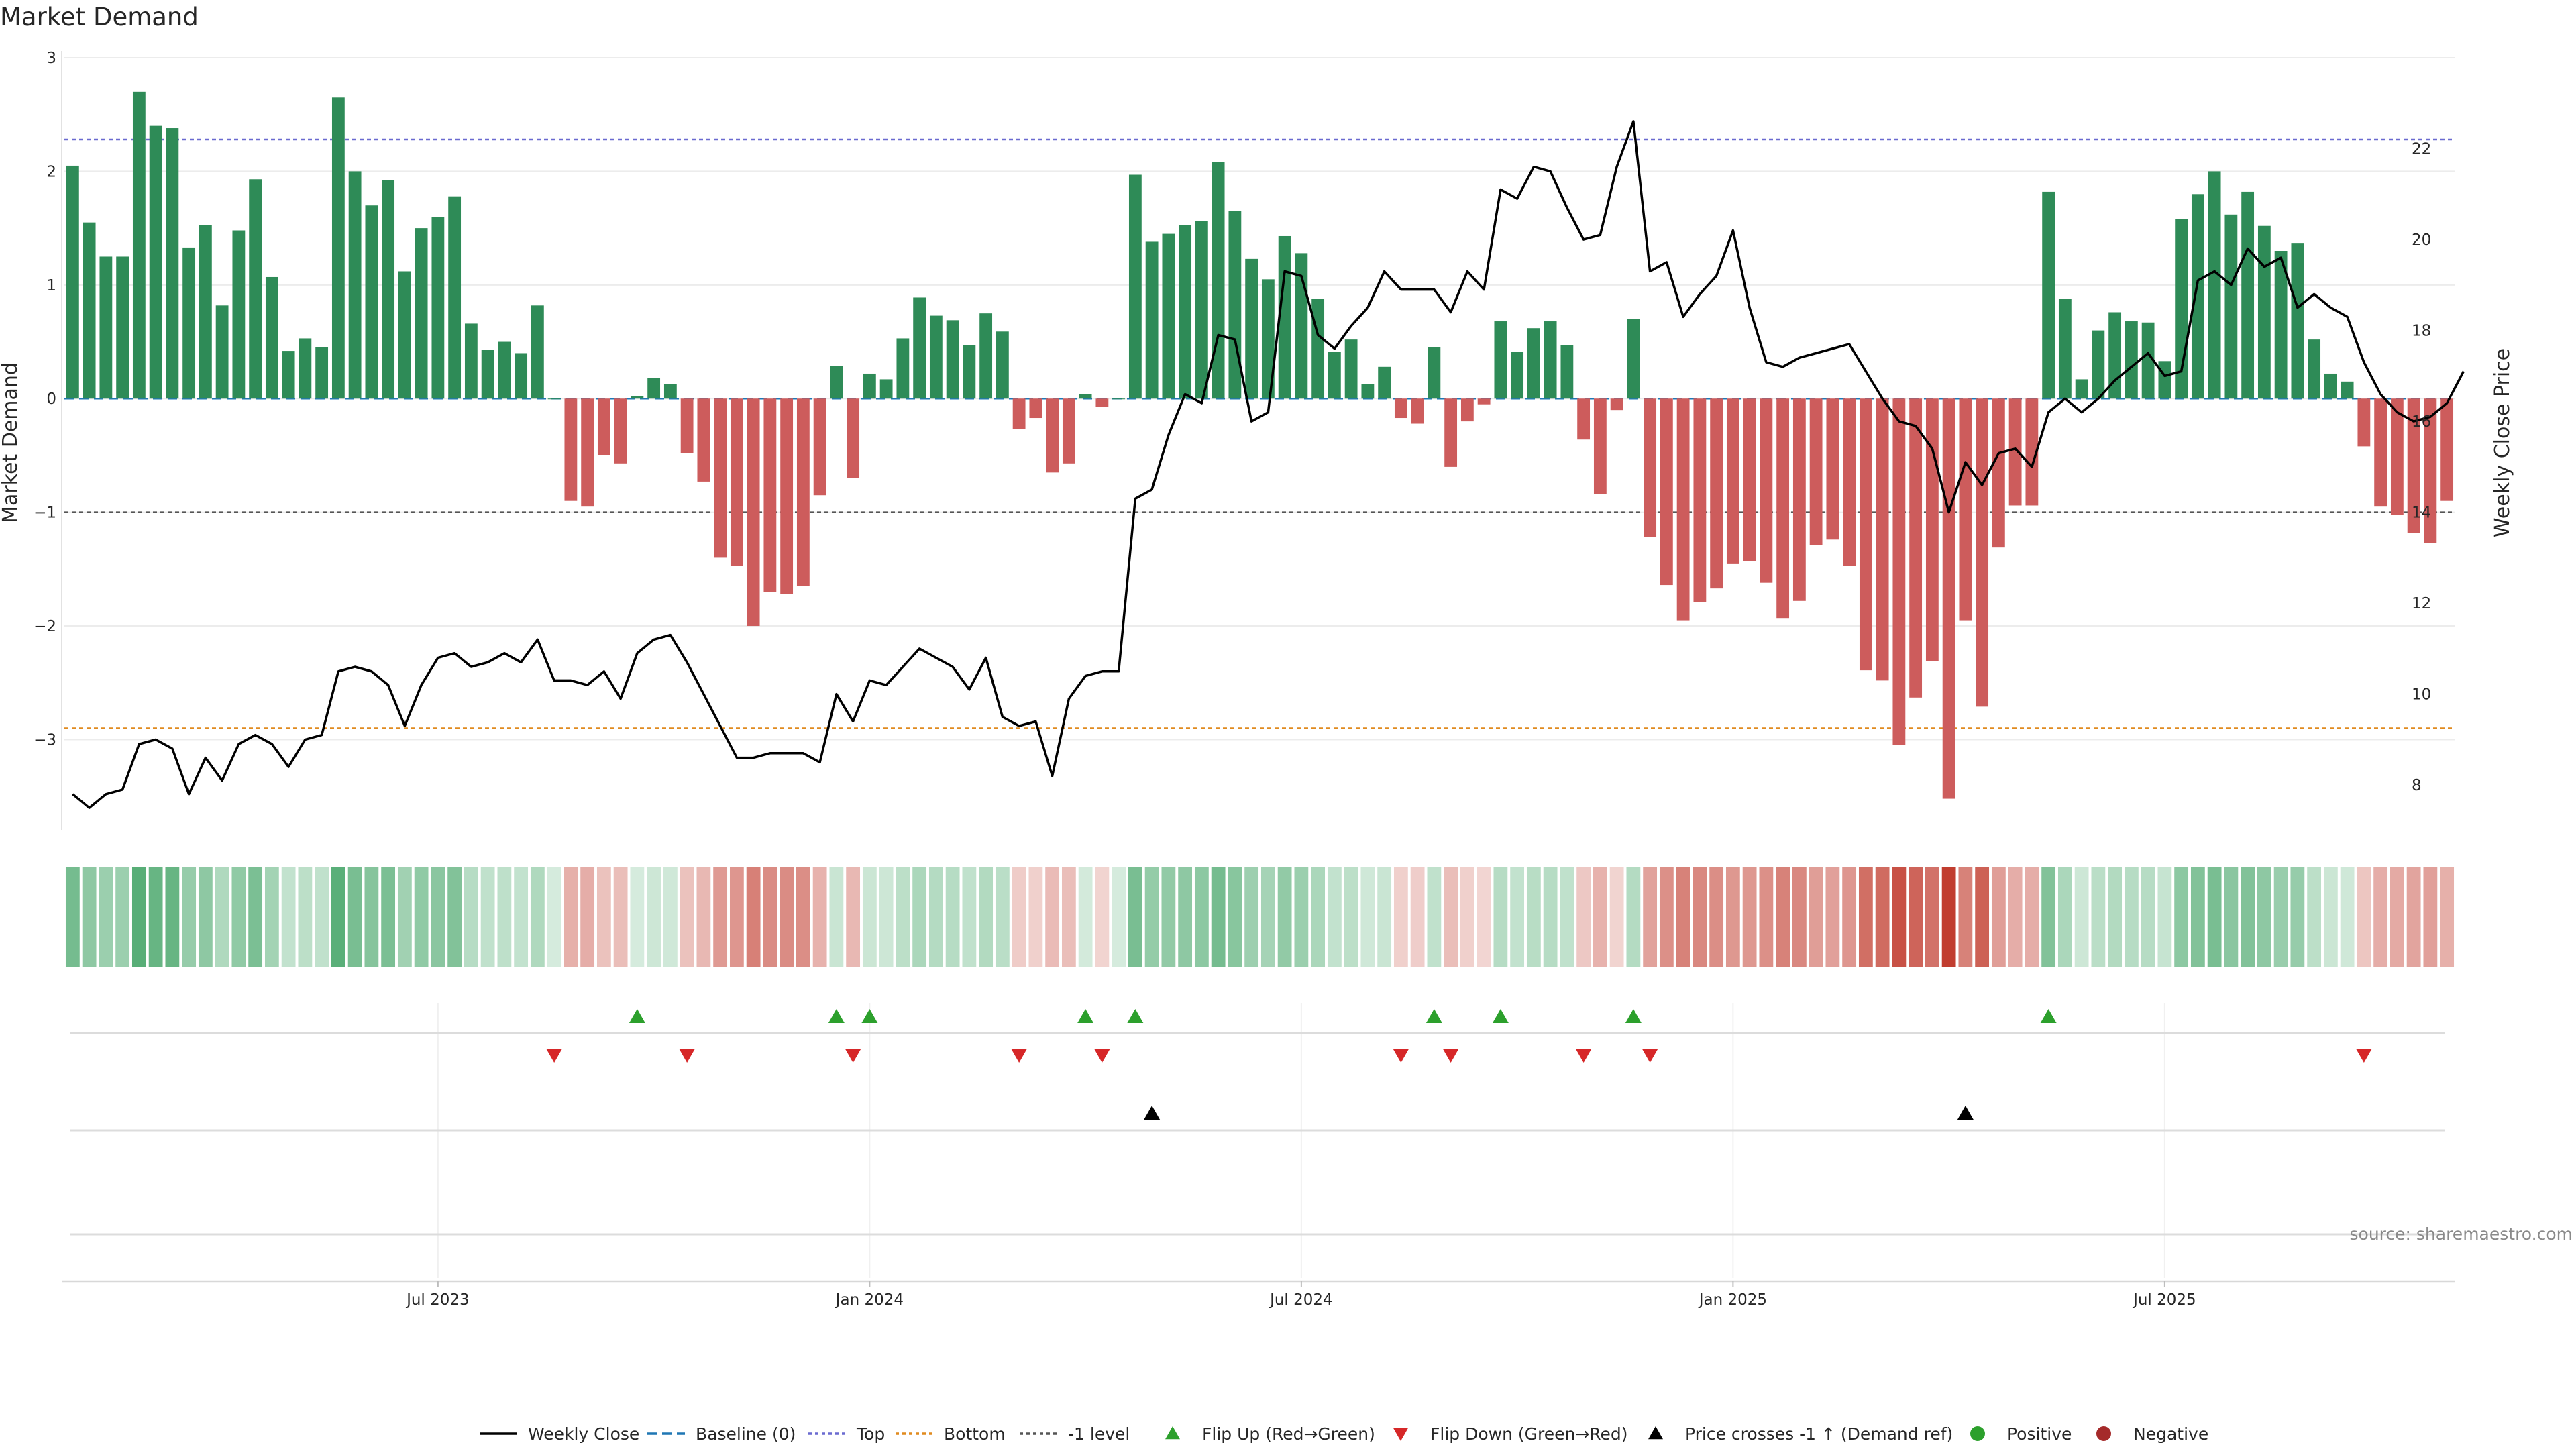 This screenshot has height=1449, width=2576. Describe the element at coordinates (45, 513) in the screenshot. I see `y-tick-label-left: −1` at that location.